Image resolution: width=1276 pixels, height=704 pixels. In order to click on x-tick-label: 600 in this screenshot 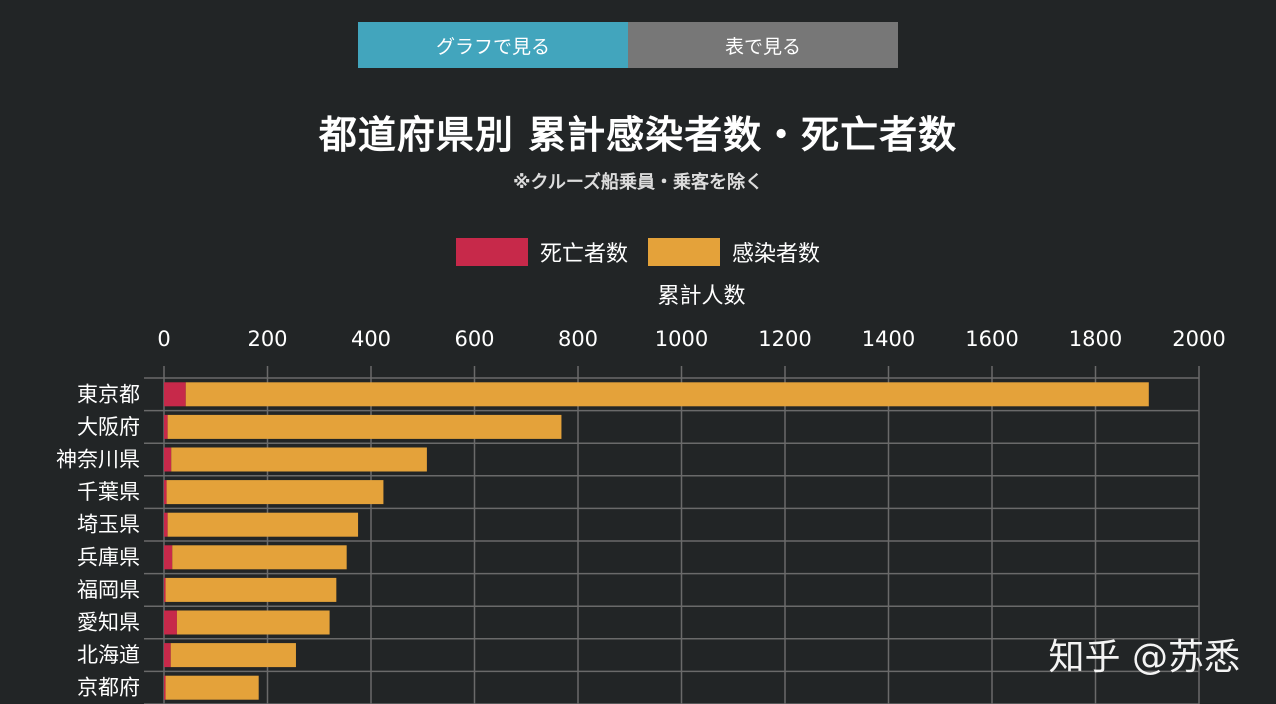, I will do `click(474, 339)`.